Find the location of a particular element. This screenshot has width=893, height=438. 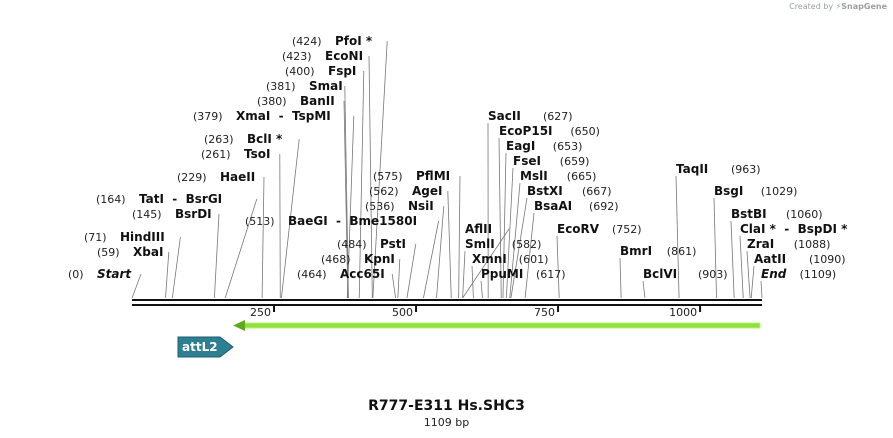

cut-site-position: (423) is located at coordinates (297, 56).